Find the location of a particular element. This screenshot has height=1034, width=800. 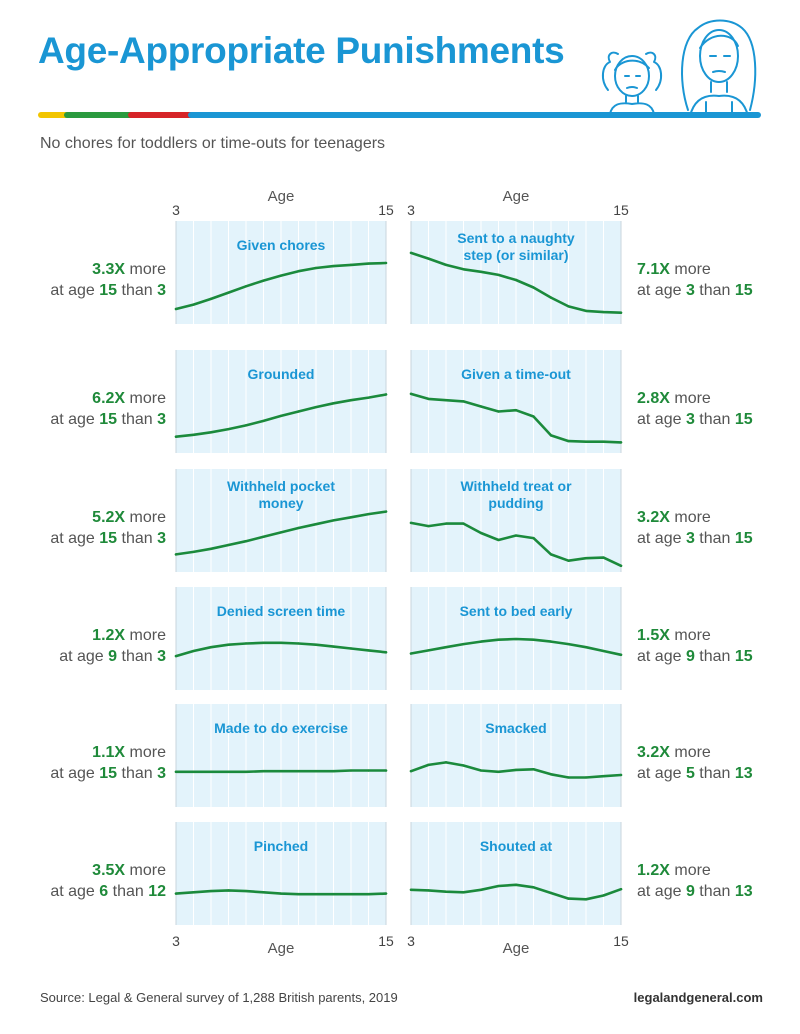

panel-title: Withheld pocket money is located at coordinates (281, 494).